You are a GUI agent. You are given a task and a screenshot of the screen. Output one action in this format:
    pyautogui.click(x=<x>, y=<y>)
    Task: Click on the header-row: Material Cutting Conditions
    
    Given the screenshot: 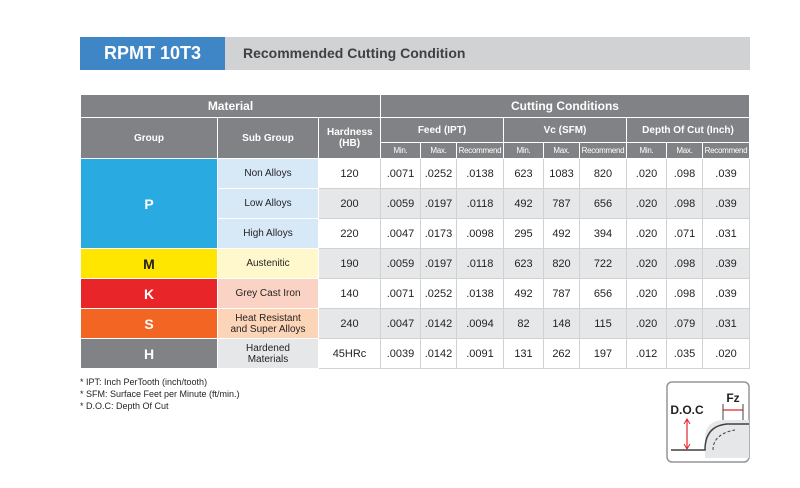 What is the action you would take?
    pyautogui.click(x=415, y=106)
    